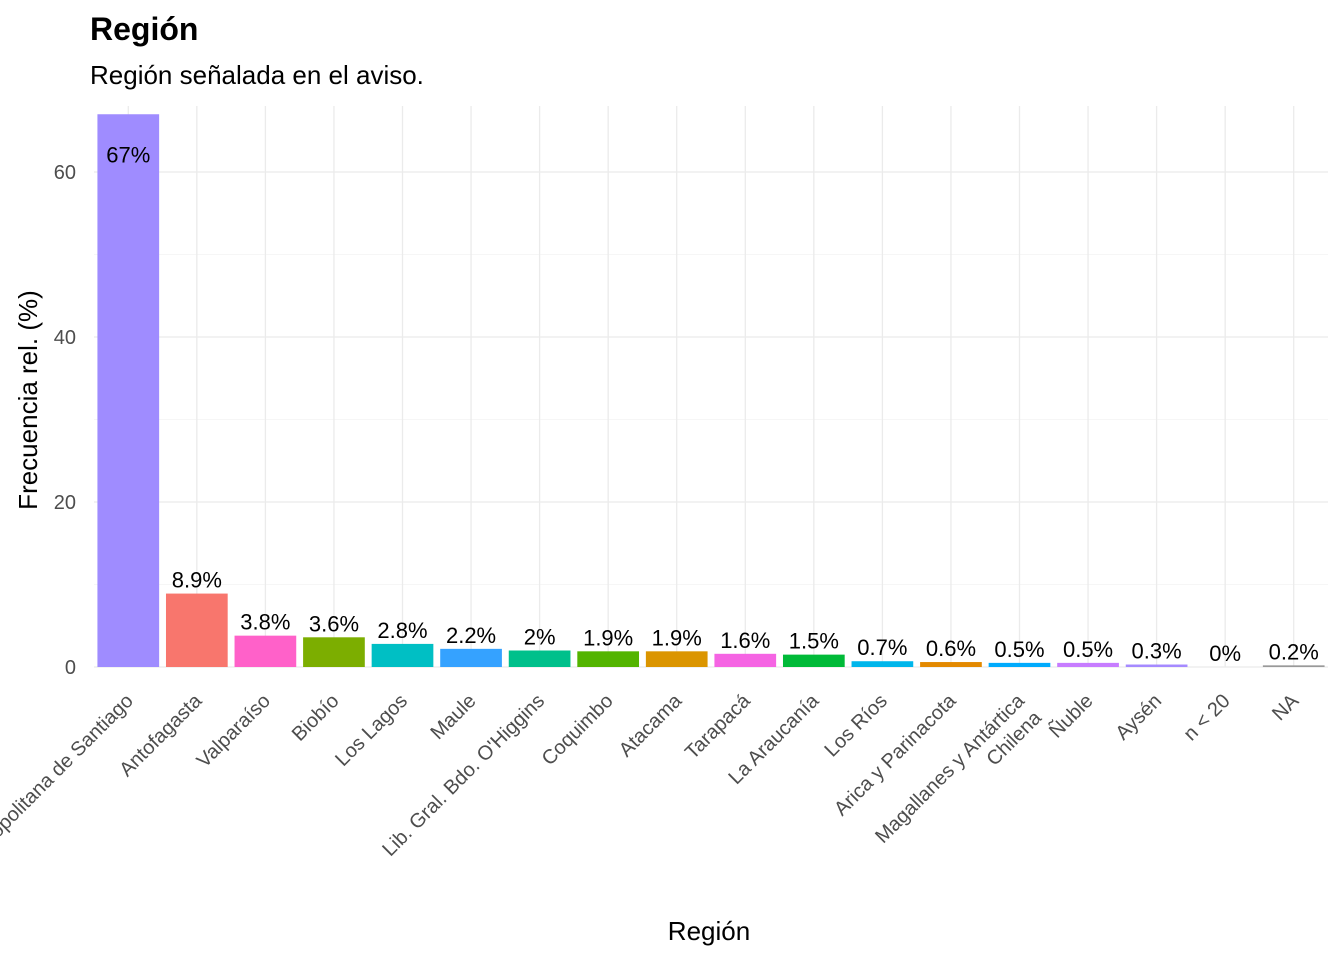 The image size is (1344, 960). I want to click on data-label: 0%, so click(1225, 653).